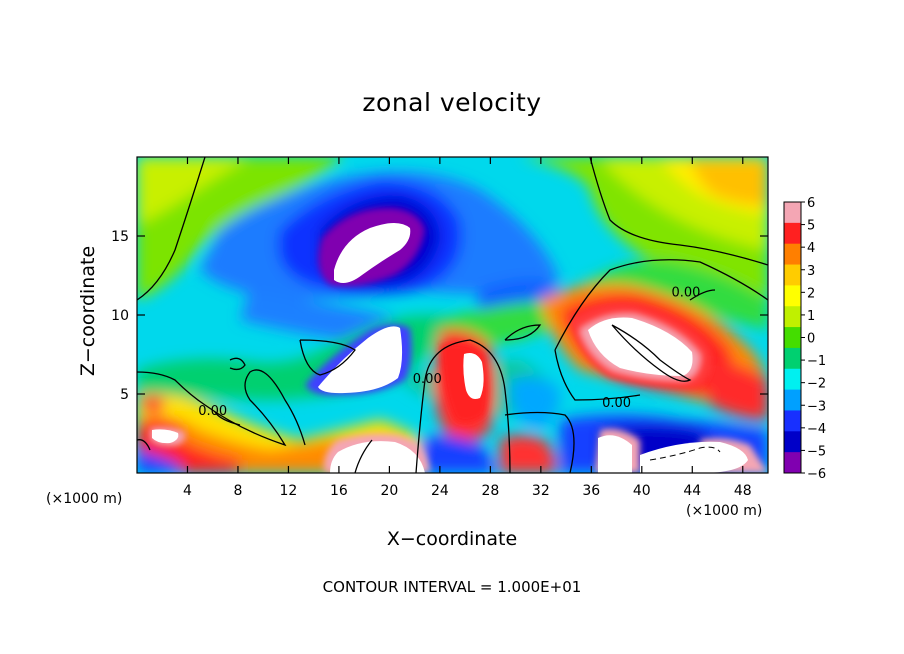  I want to click on x-unit-label-right: (×1000 m), so click(724, 511).